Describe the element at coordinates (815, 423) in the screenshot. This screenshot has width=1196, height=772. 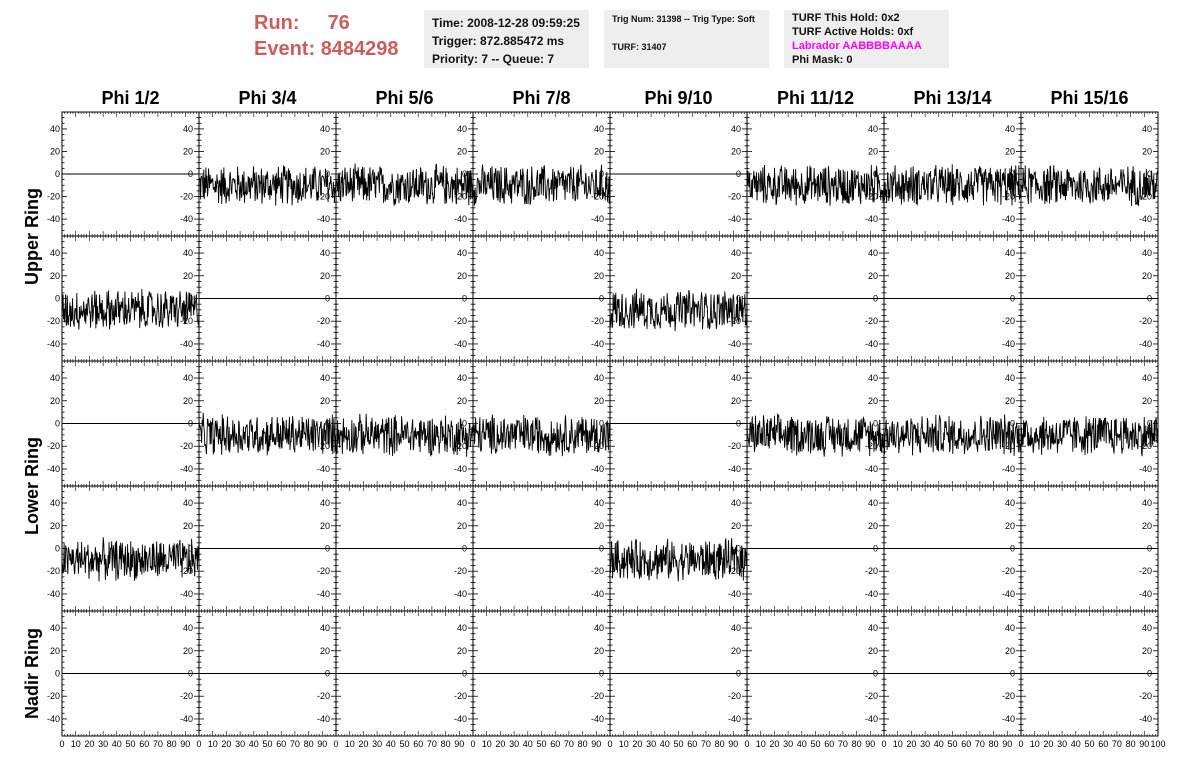
I see `panel-r3-c6: -40 -20 0 20 40` at that location.